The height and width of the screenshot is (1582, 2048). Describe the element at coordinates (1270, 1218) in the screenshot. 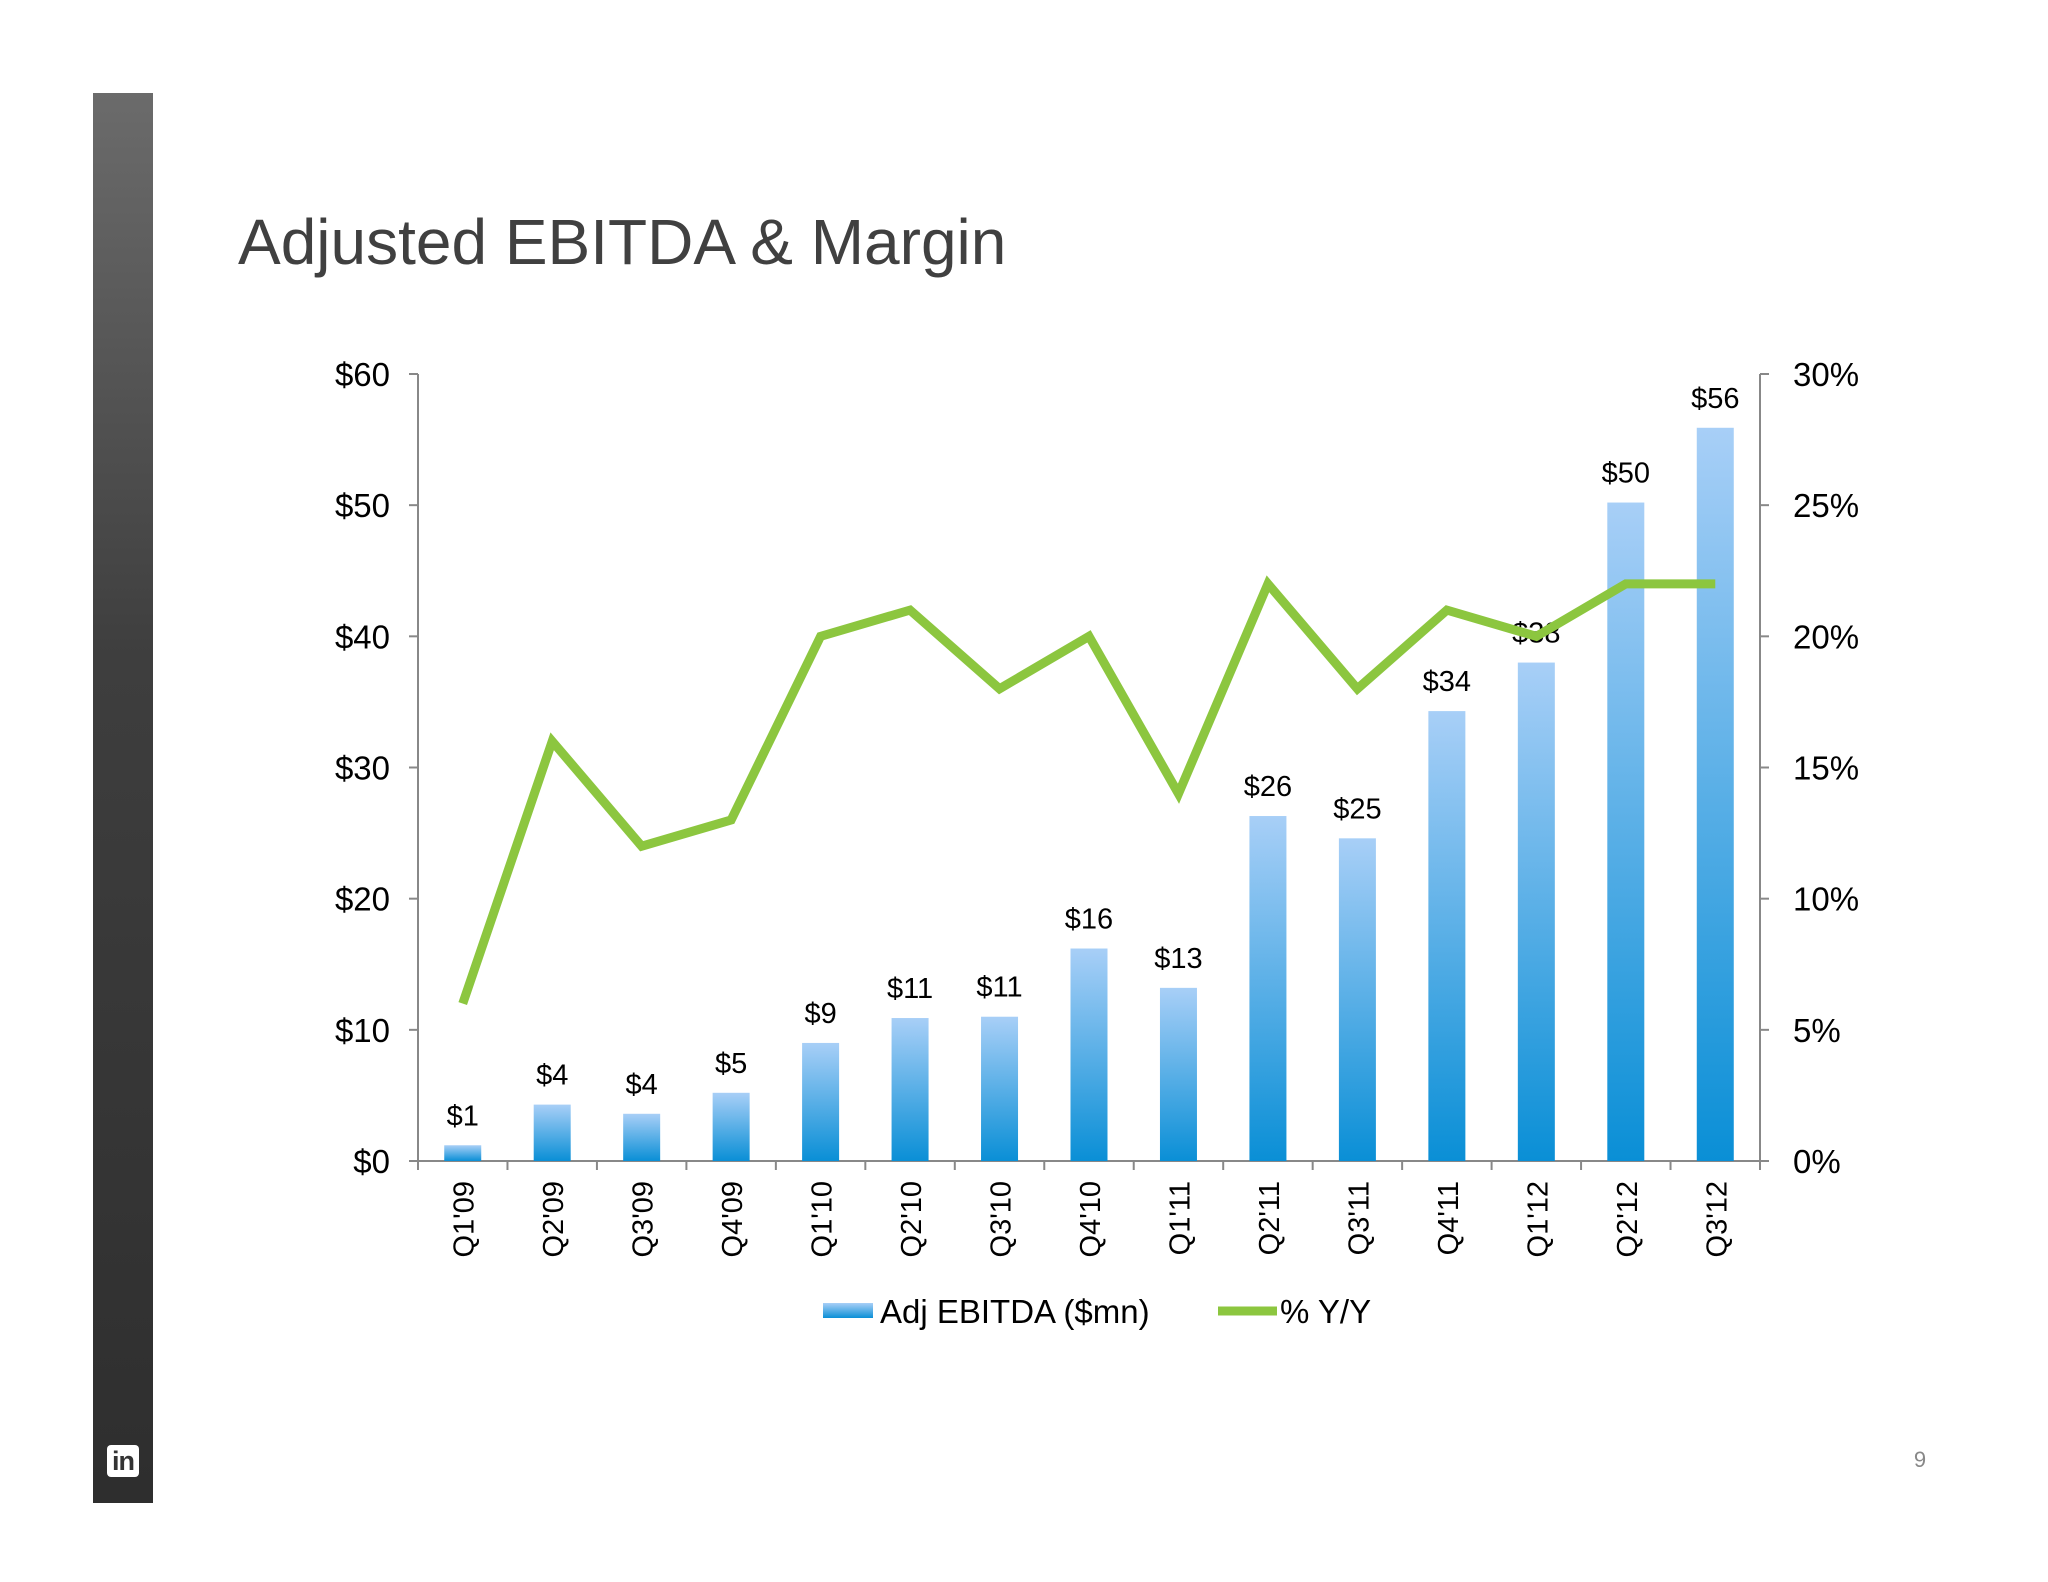

I see `x-tick-label: Q2'11` at that location.